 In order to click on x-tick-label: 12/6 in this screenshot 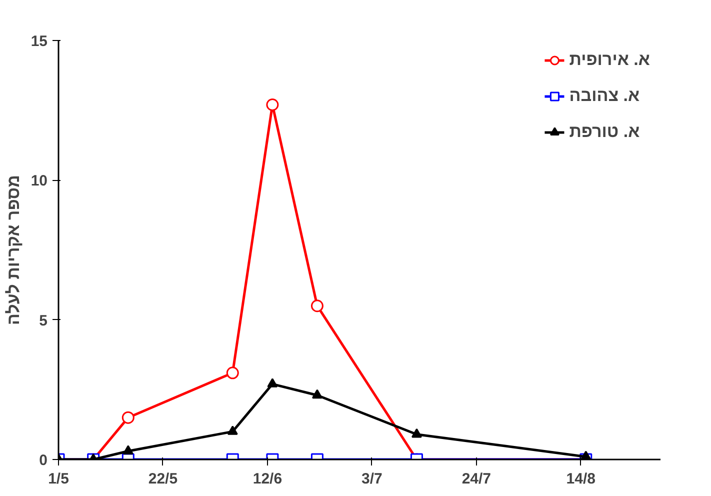, I will do `click(267, 479)`.